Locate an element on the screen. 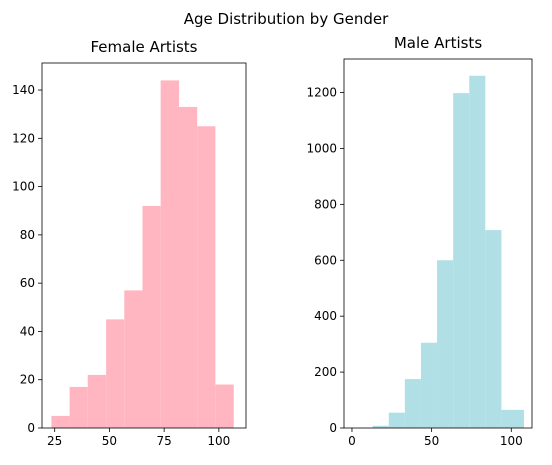 The height and width of the screenshot is (465, 552). x-tick-label: 25 is located at coordinates (54, 441).